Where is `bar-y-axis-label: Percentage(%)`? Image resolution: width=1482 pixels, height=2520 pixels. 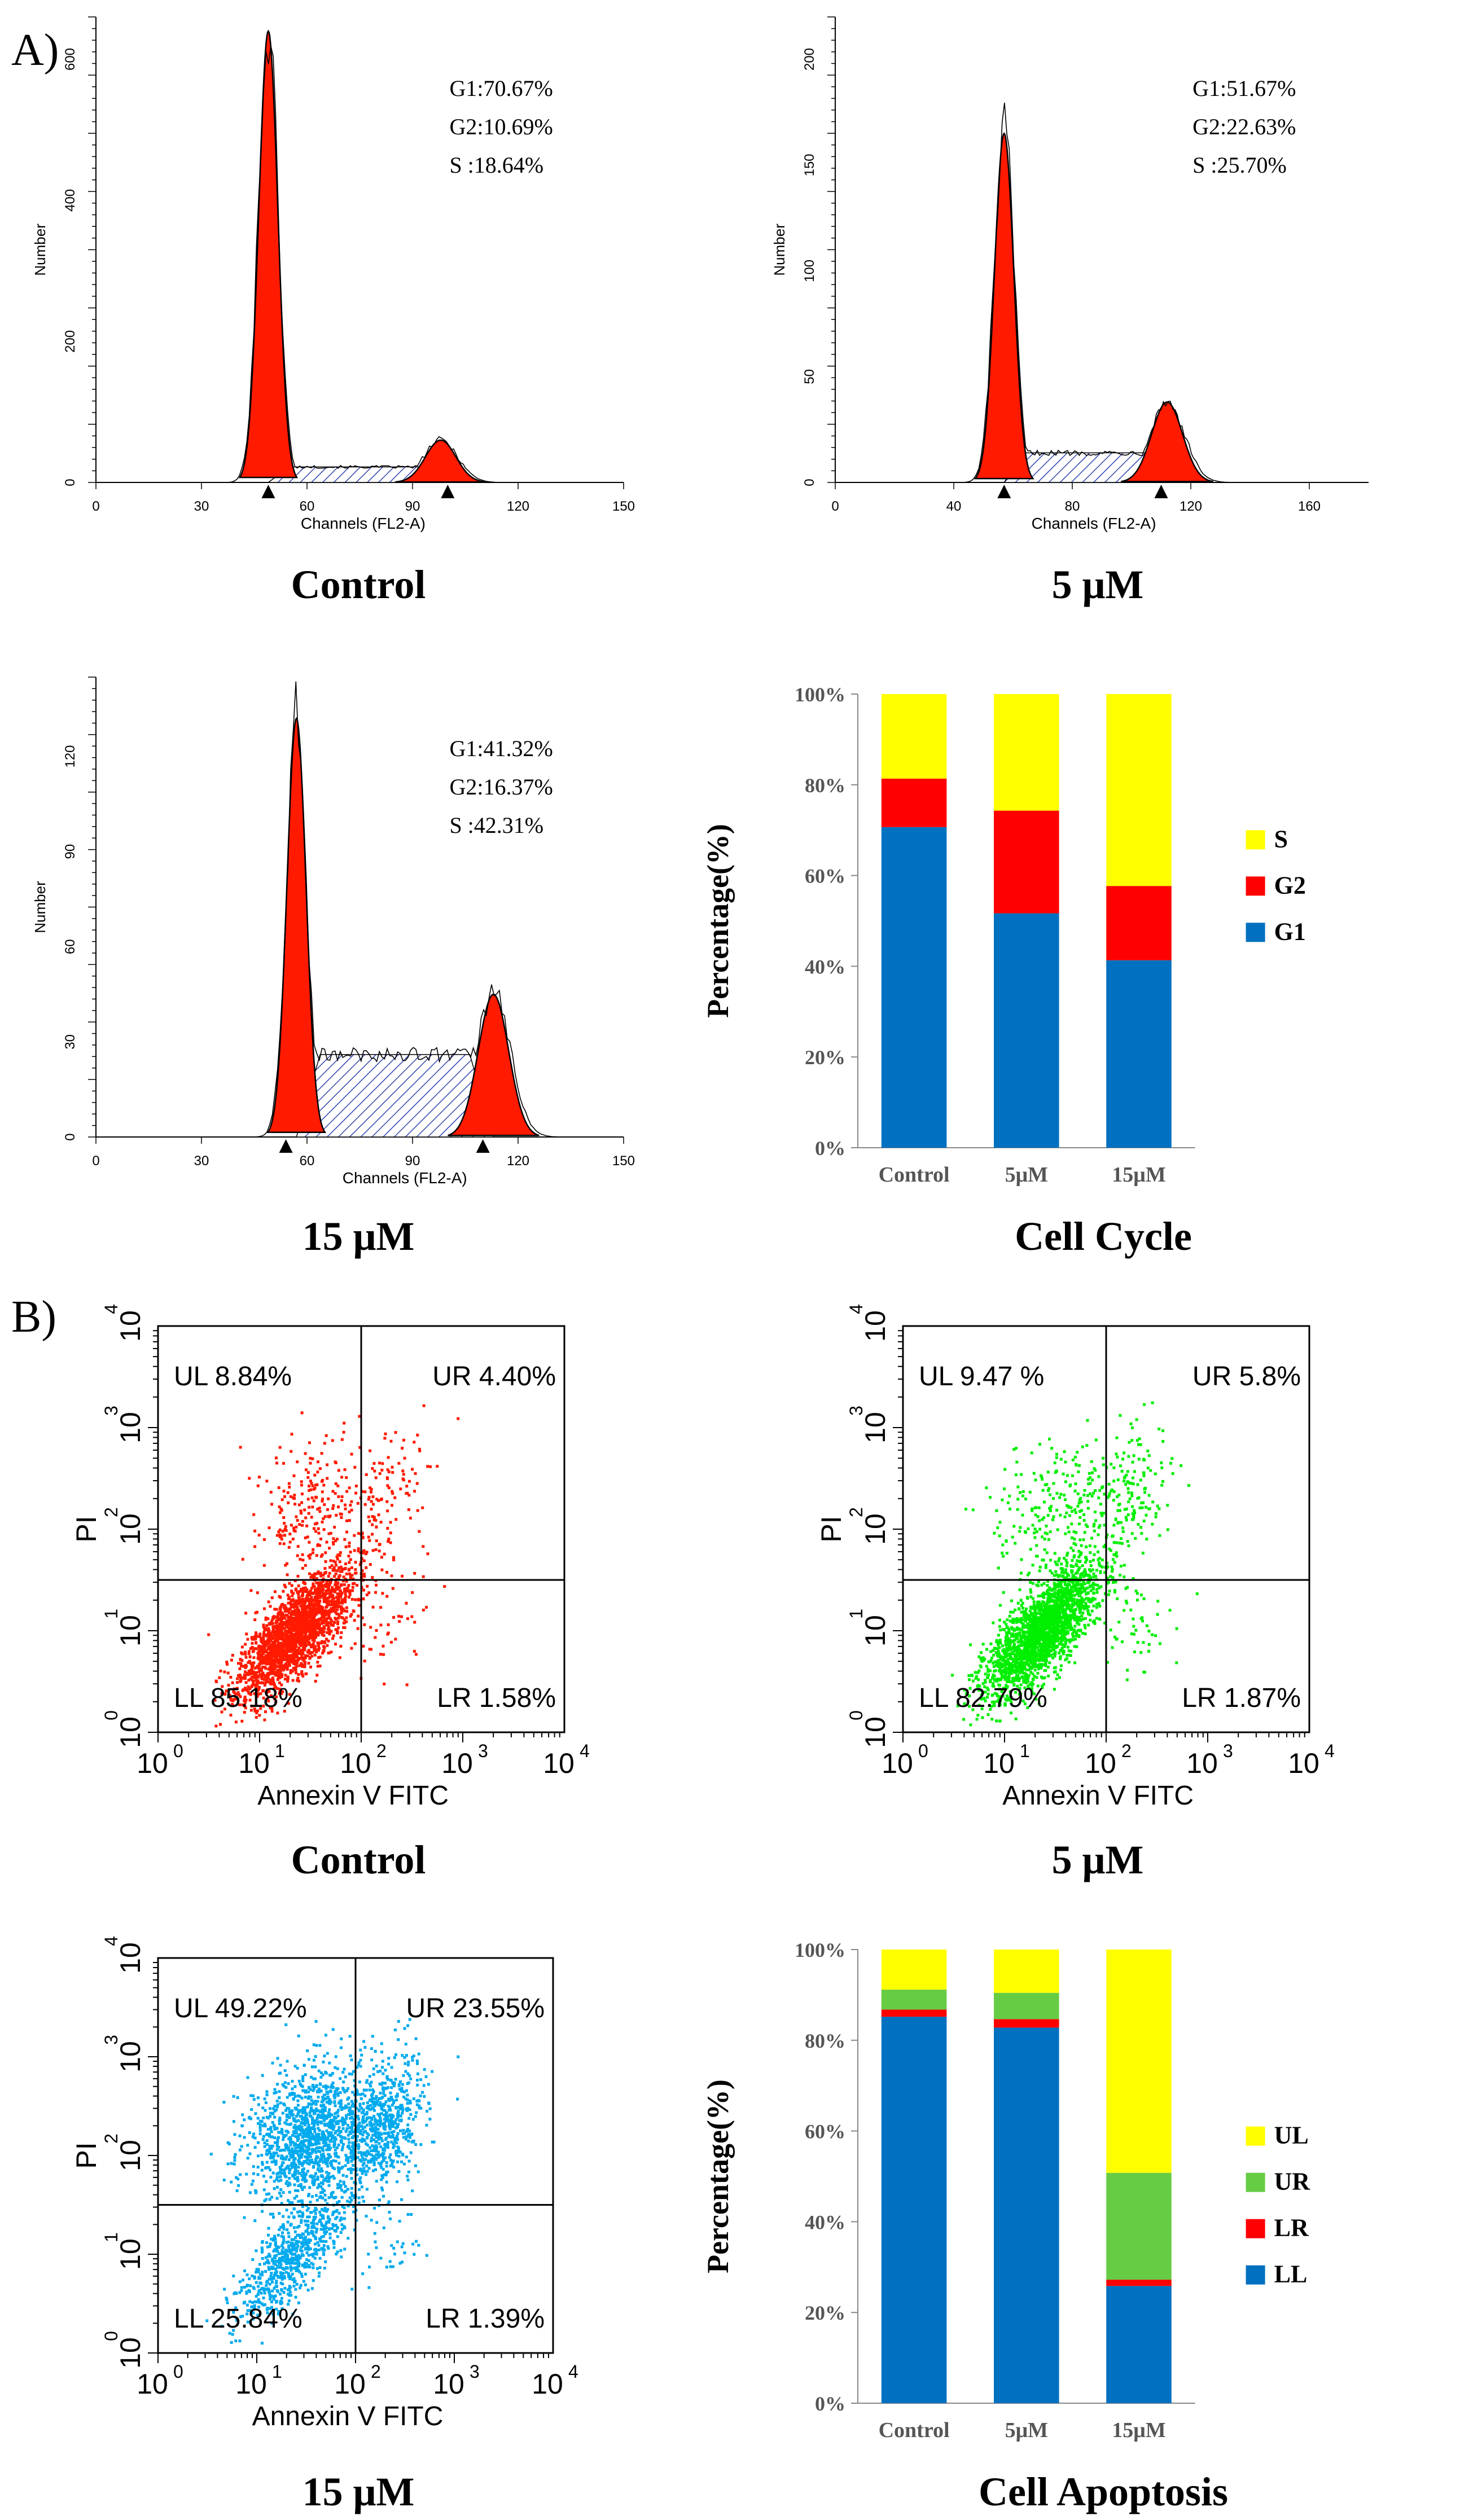
bar-y-axis-label: Percentage(%) is located at coordinates (718, 2176).